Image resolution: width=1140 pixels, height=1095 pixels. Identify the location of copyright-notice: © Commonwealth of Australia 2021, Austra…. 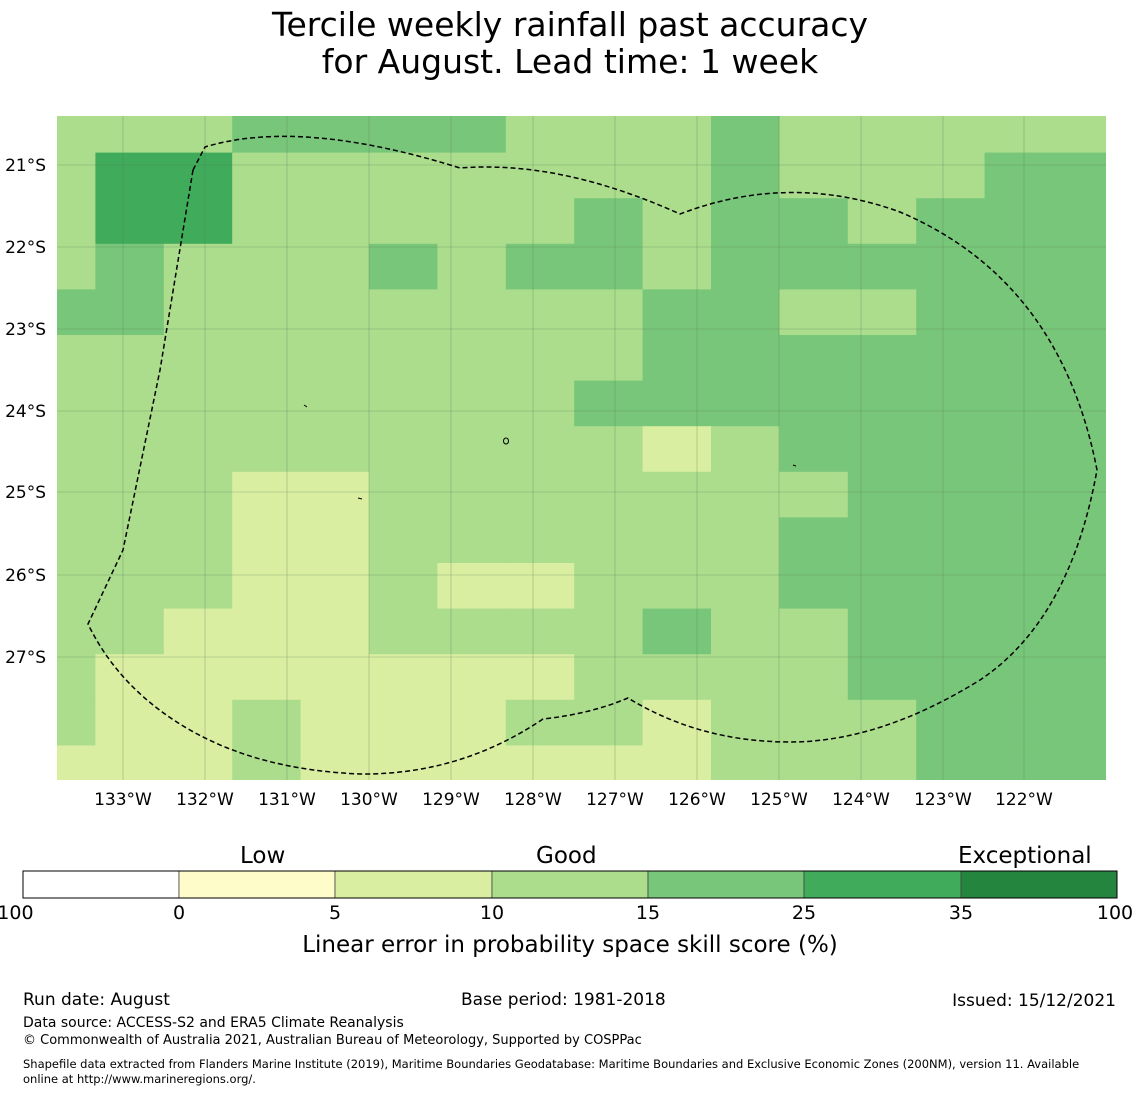
(332, 1040).